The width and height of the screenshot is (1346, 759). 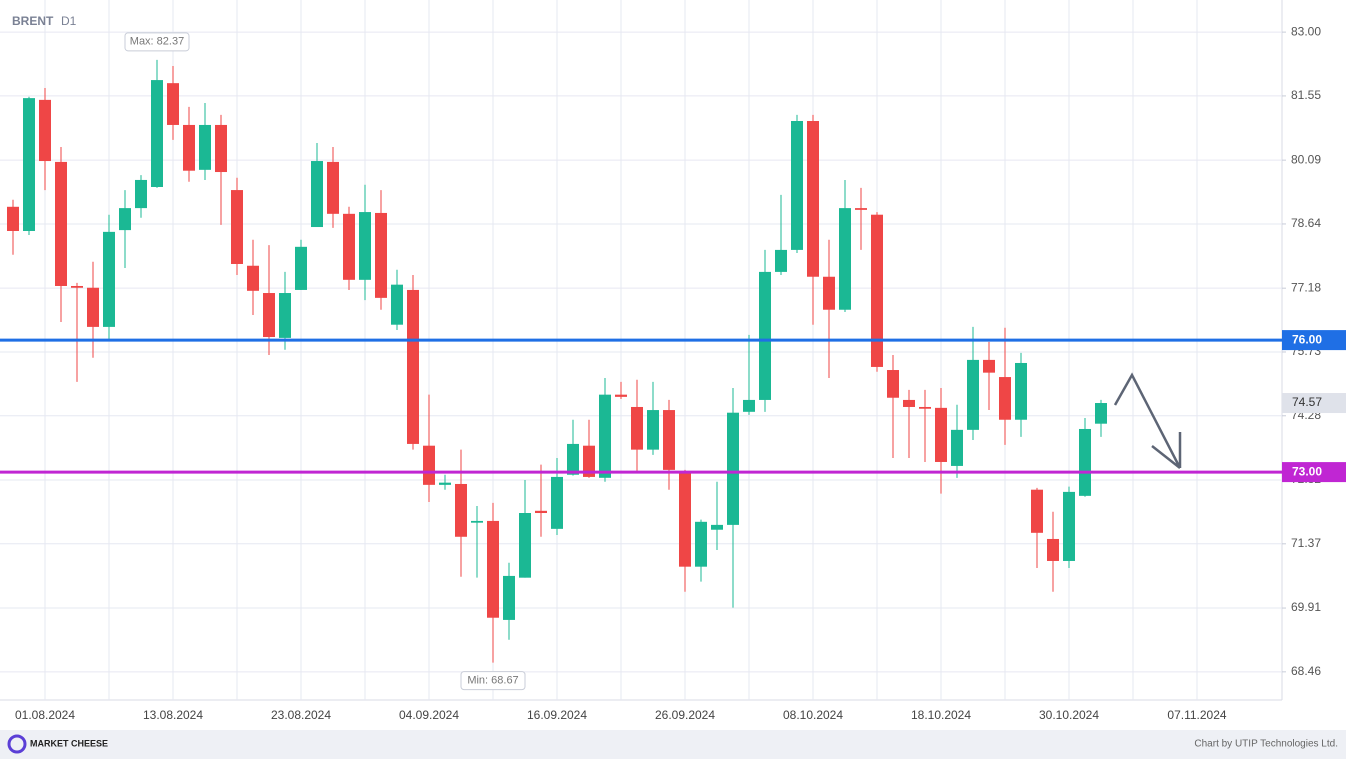 I want to click on level-tag, so click(x=1314, y=340).